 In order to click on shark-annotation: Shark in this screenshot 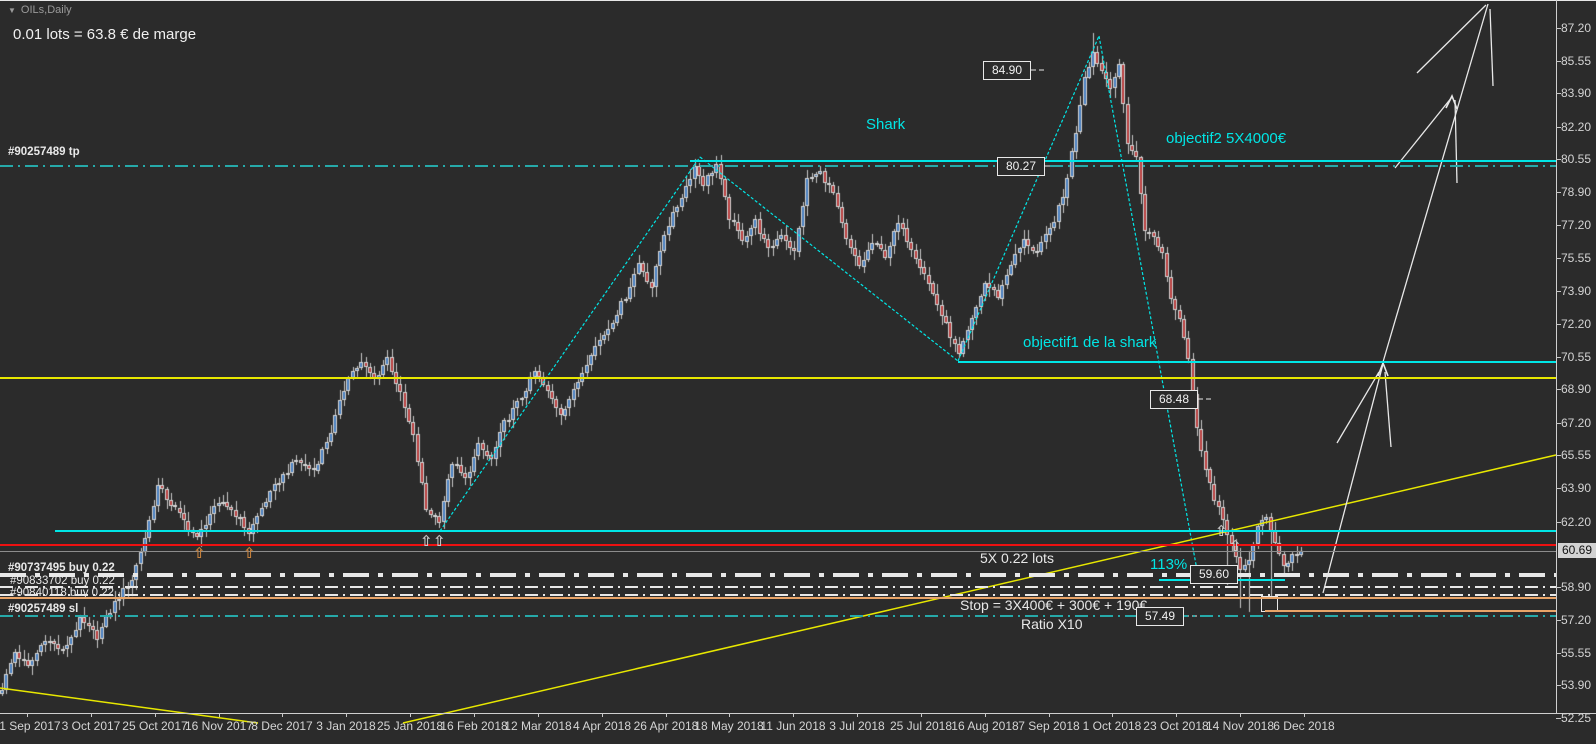, I will do `click(886, 124)`.